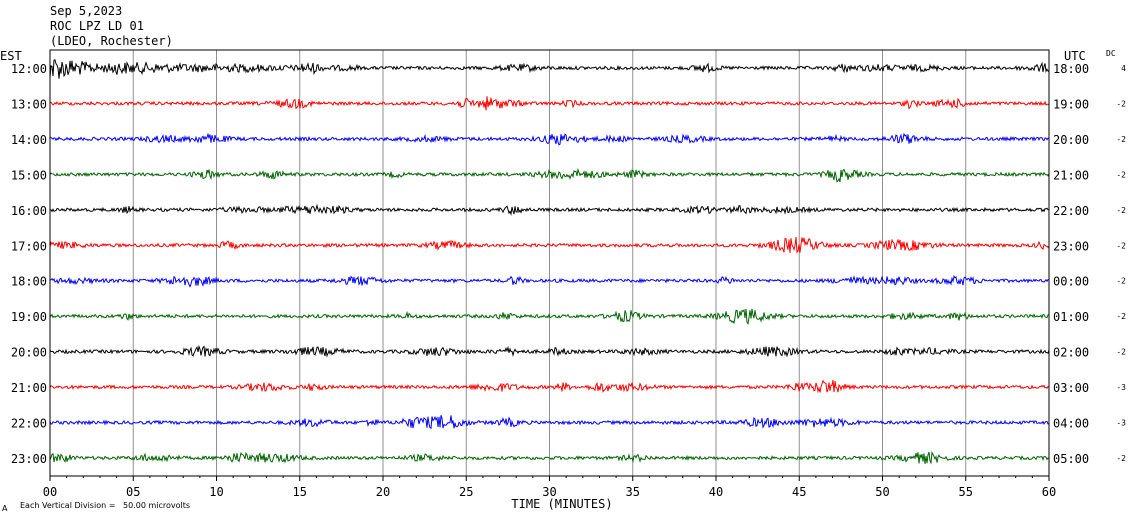 This screenshot has width=1130, height=519. Describe the element at coordinates (1075, 56) in the screenshot. I see `utc-axis-label: UTC` at that location.